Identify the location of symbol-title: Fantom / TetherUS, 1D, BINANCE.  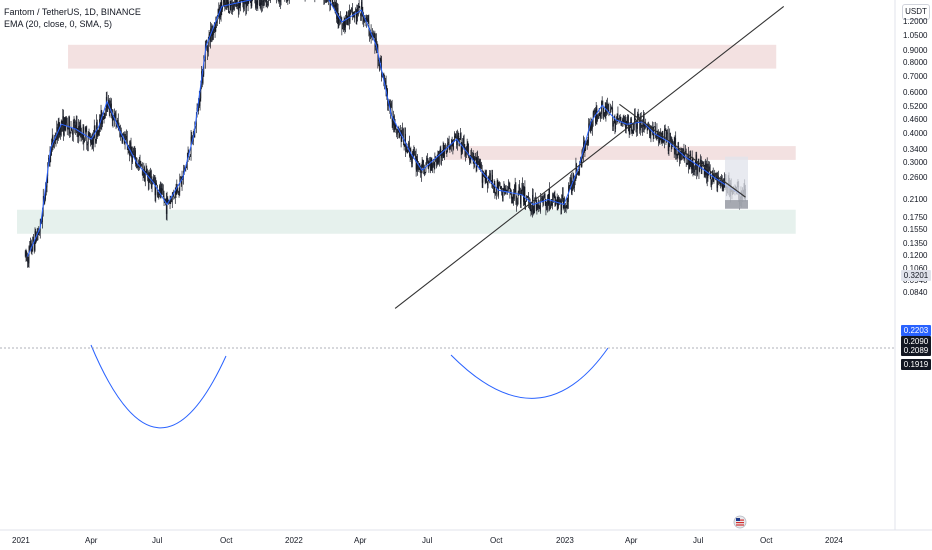
(72, 12).